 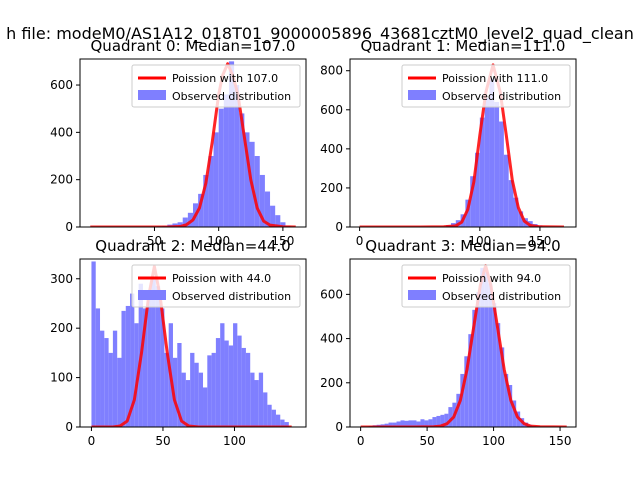 I want to click on panel-title: Quadrant 0: Median=107.0, so click(x=193, y=46).